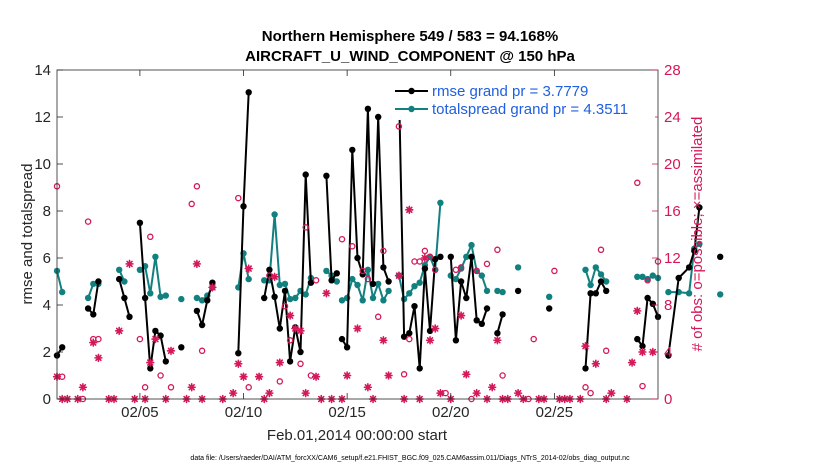 The image size is (830, 470). What do you see at coordinates (27, 234) in the screenshot?
I see `y-axis-label: rmse and totalspread` at bounding box center [27, 234].